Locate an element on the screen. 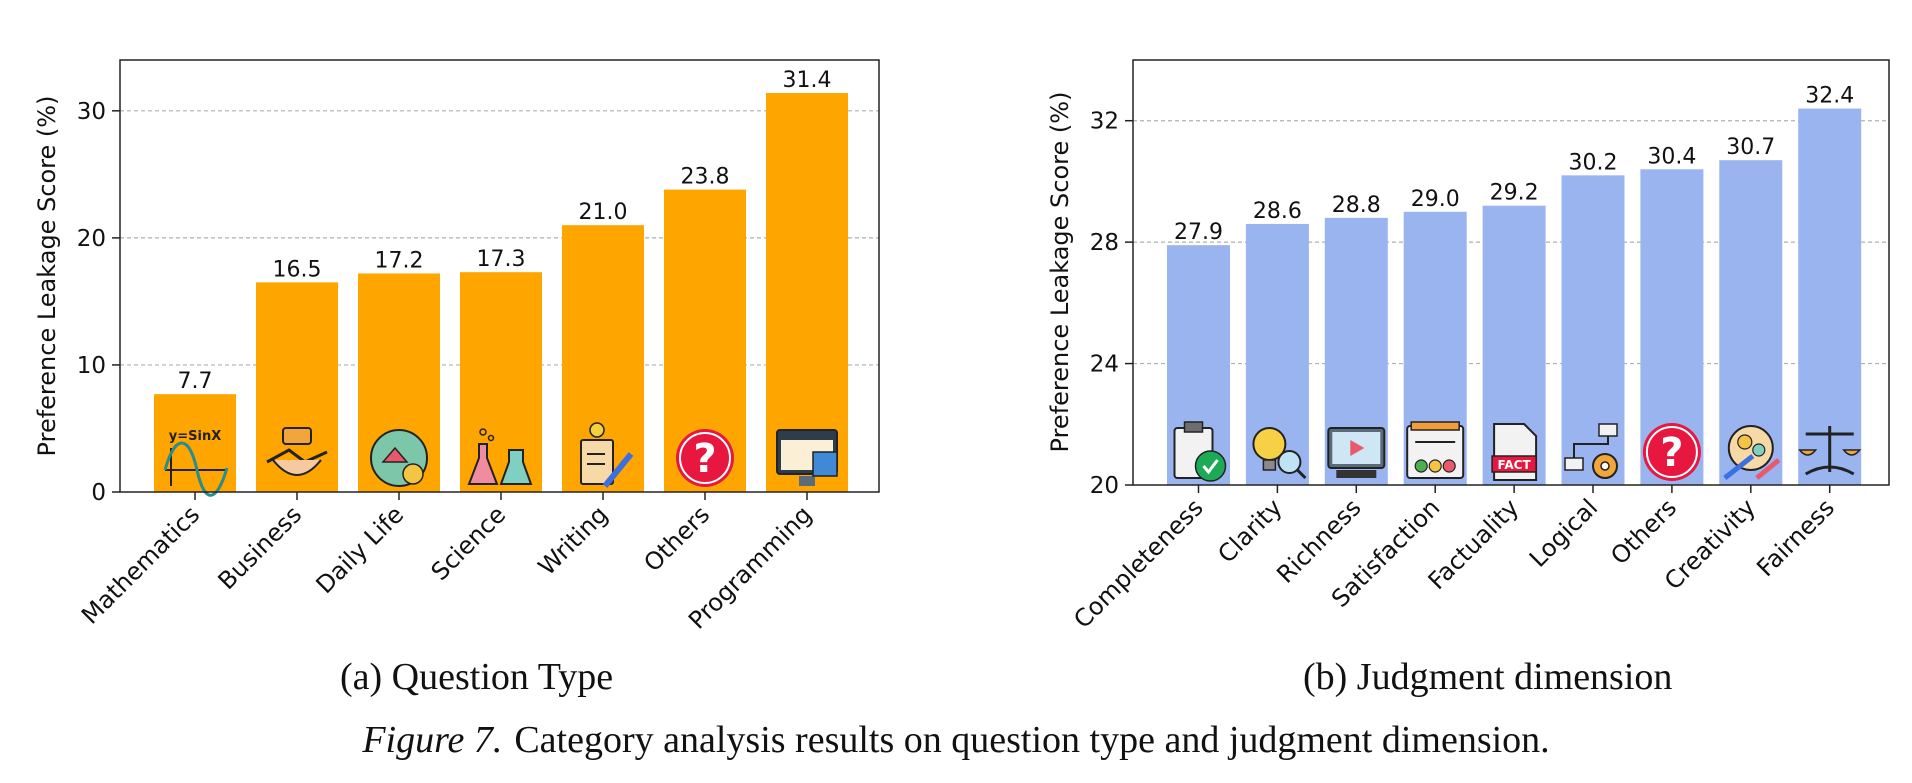  x-tick-label: Fairness is located at coordinates (1795, 537).